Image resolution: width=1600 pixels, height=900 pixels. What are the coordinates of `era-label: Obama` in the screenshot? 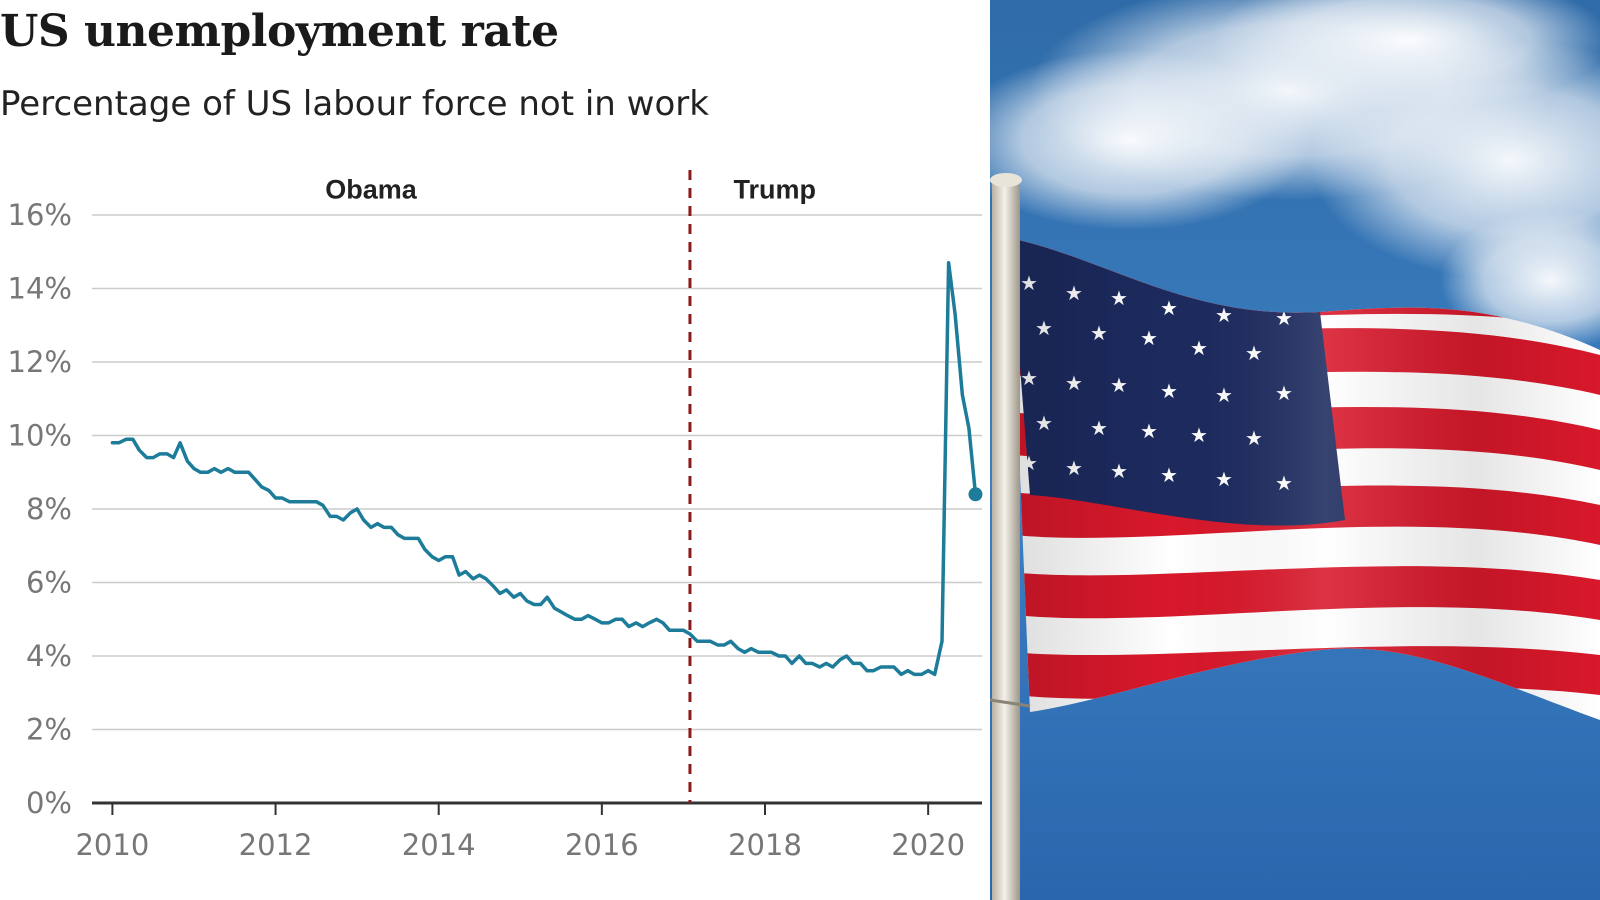 It's located at (371, 190).